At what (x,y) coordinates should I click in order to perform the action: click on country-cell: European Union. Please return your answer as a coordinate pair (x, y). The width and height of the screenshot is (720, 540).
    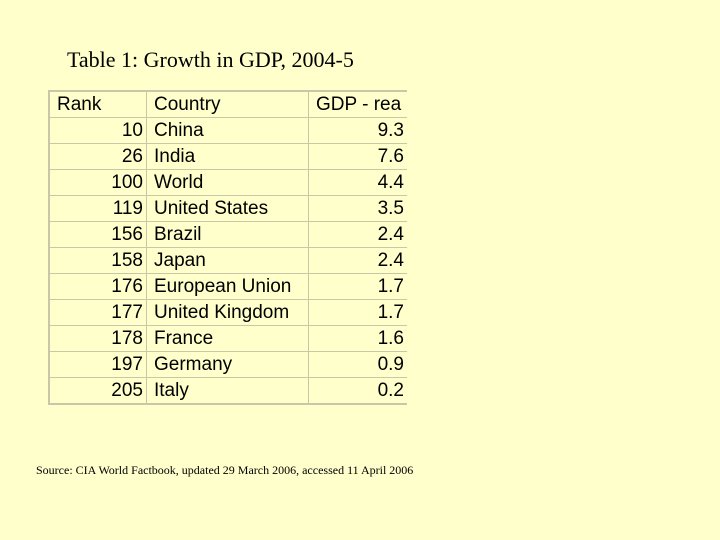
    Looking at the image, I should click on (227, 286).